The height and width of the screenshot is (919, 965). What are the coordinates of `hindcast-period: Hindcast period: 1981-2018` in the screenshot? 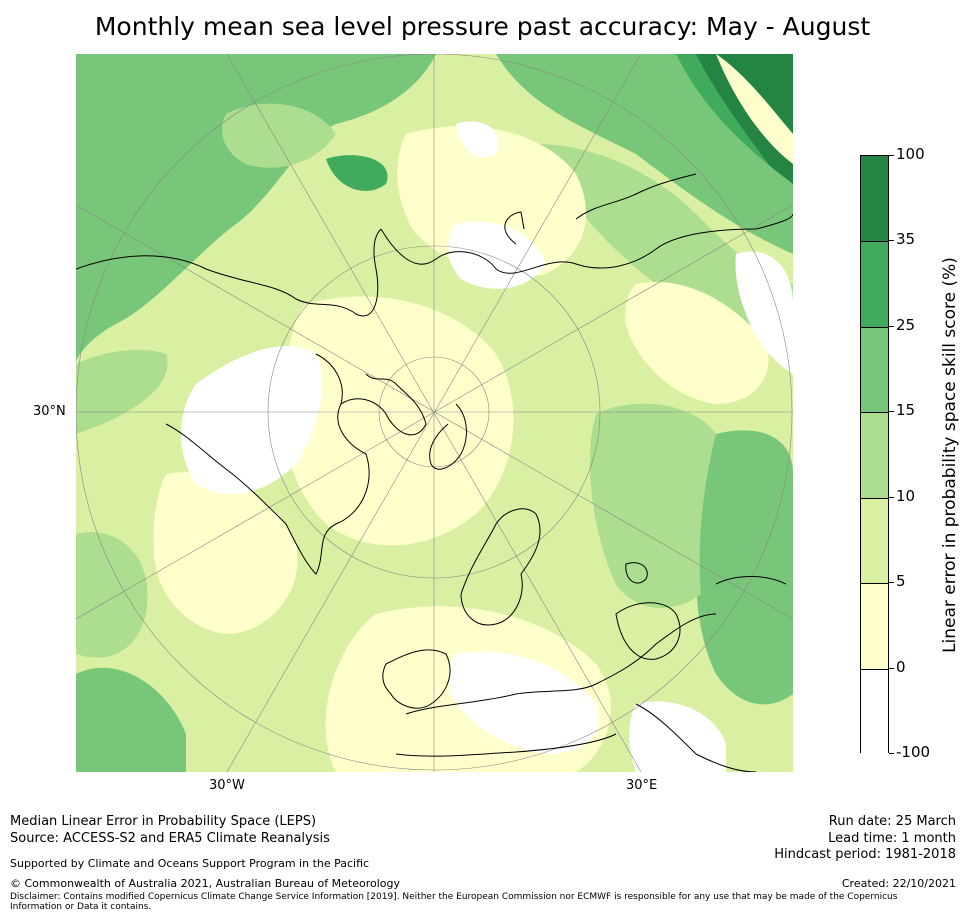 It's located at (865, 854).